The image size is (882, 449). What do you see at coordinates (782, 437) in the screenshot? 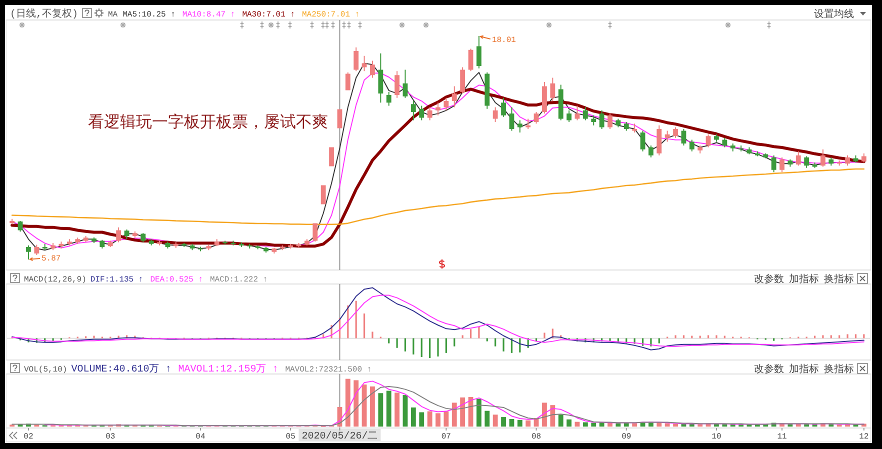
I see `x-tick-label: 11` at bounding box center [782, 437].